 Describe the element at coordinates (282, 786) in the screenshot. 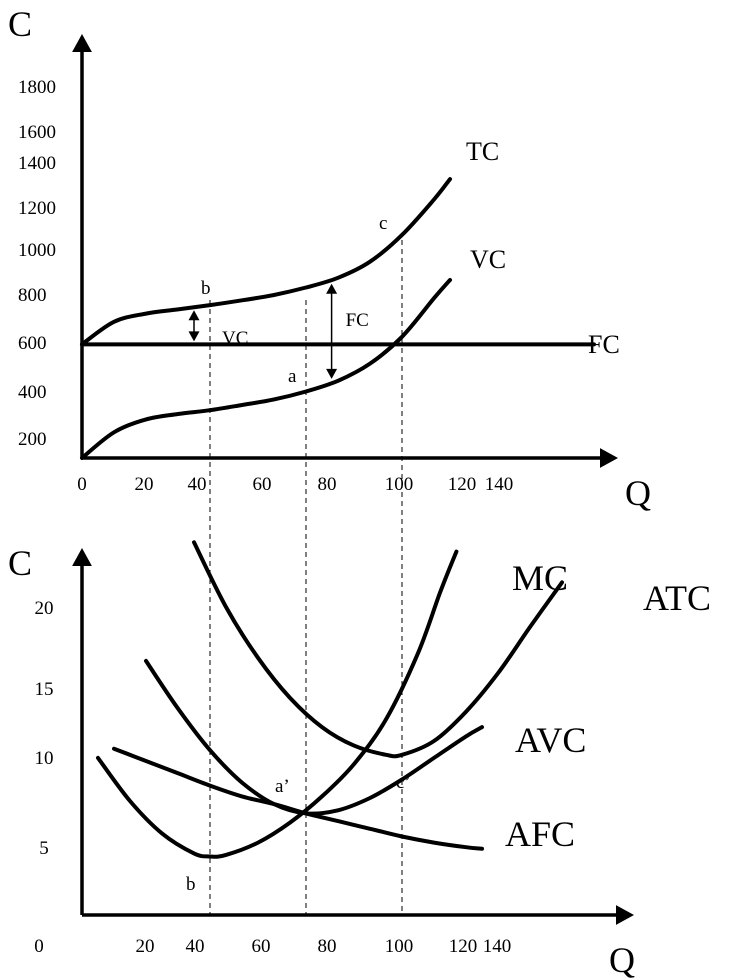

I see `point-label-a: a’` at that location.